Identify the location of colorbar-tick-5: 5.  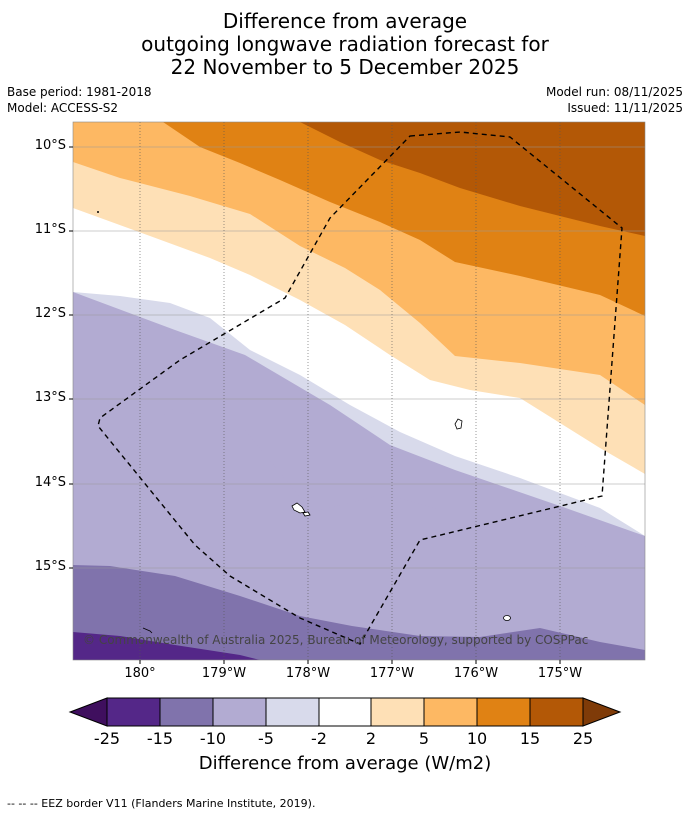
(424, 738).